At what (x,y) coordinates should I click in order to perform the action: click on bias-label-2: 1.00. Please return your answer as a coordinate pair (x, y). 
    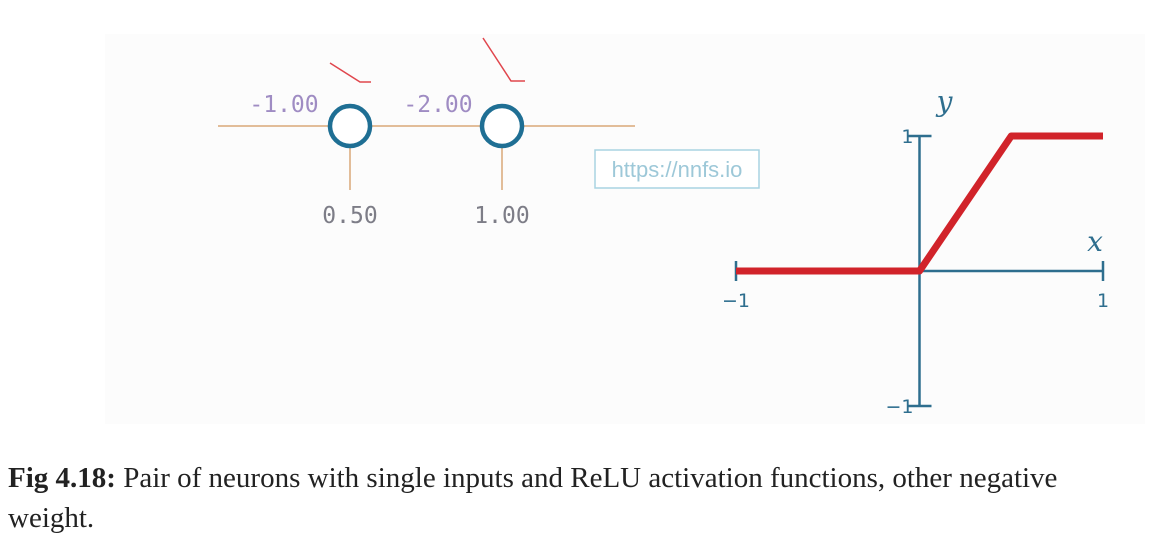
    Looking at the image, I should click on (501, 216).